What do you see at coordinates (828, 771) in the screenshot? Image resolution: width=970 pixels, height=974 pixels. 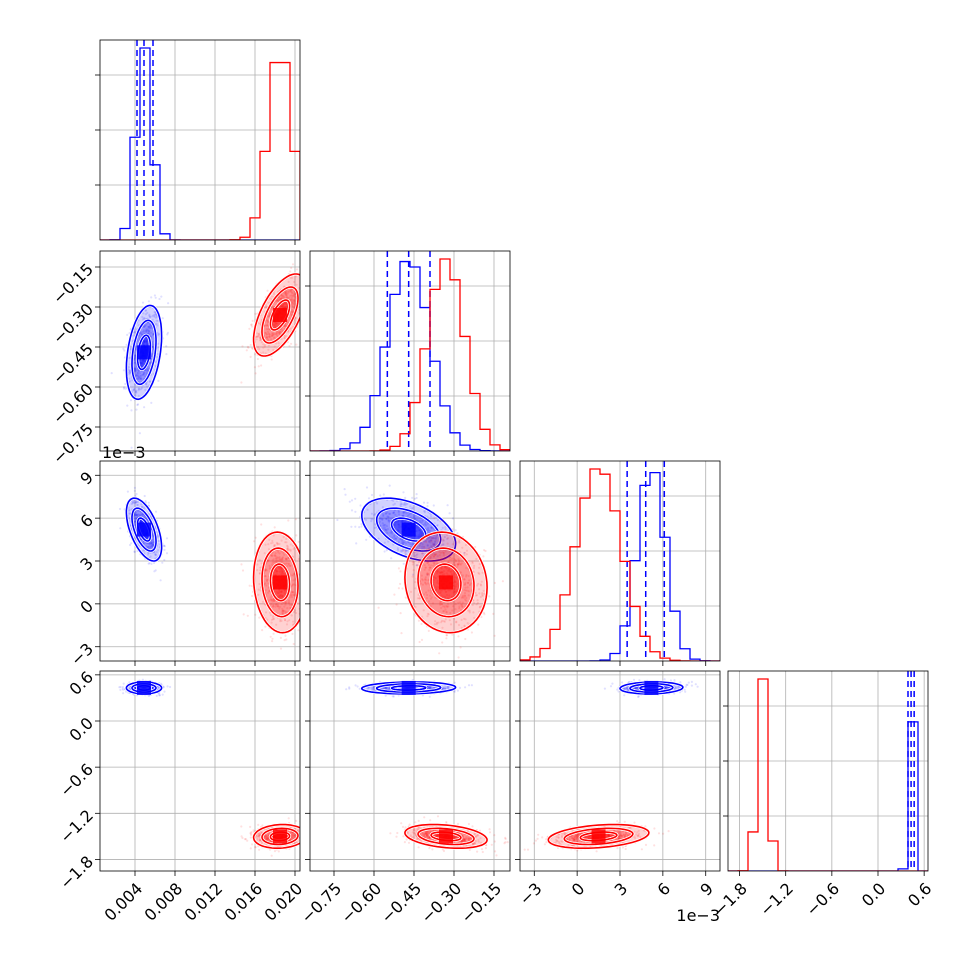 I see `histogram-inner` at bounding box center [828, 771].